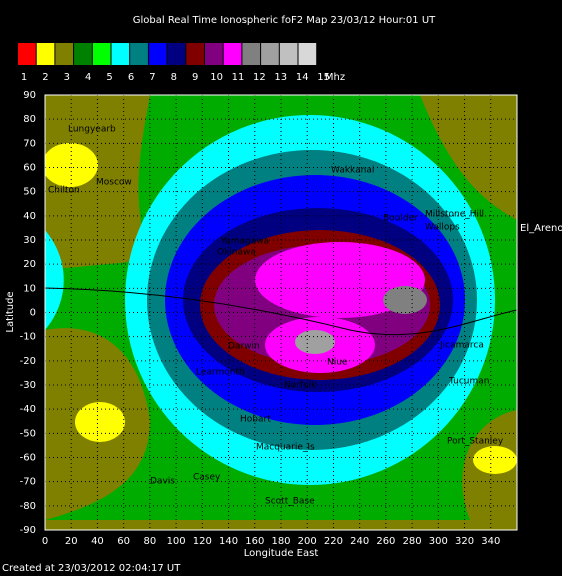 This screenshot has height=576, width=562. What do you see at coordinates (323, 77) in the screenshot?
I see `legend-label: 15` at bounding box center [323, 77].